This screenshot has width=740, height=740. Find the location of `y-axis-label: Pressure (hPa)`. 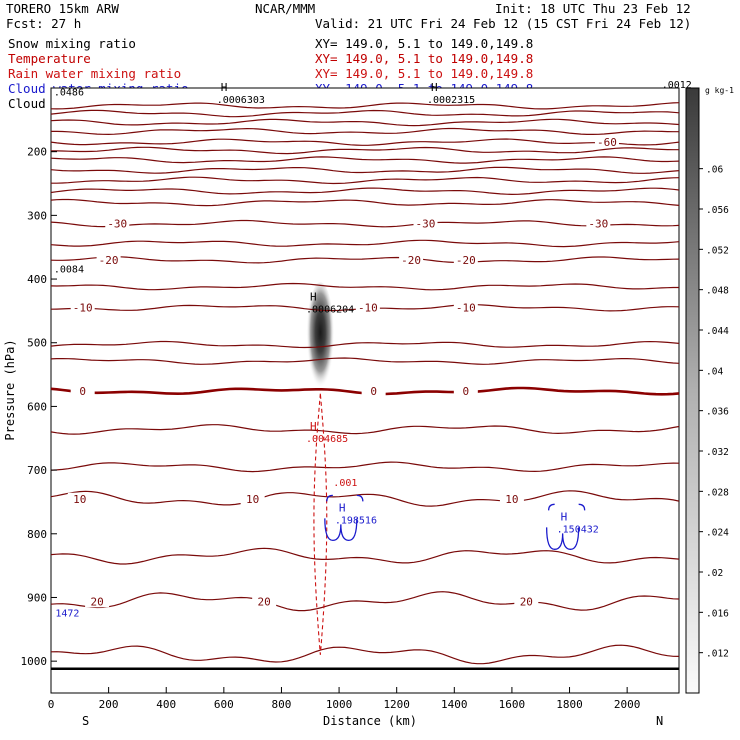

y-axis-label: Pressure (hPa) is located at coordinates (10, 389).